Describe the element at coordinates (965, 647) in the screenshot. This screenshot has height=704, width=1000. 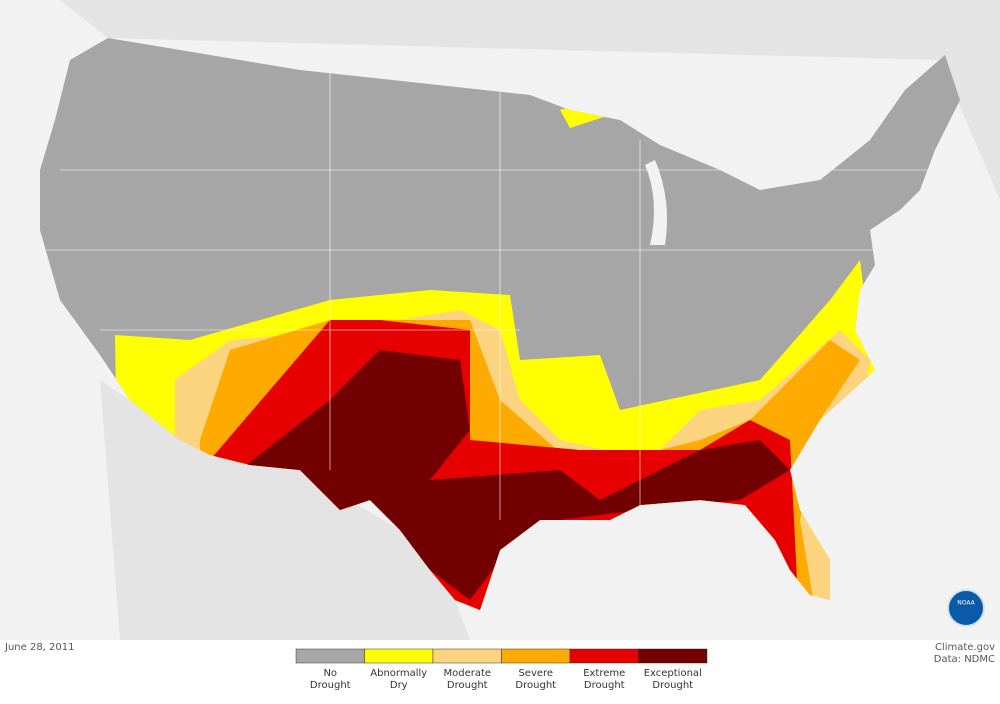
I see `credit: Climate.gov` at that location.